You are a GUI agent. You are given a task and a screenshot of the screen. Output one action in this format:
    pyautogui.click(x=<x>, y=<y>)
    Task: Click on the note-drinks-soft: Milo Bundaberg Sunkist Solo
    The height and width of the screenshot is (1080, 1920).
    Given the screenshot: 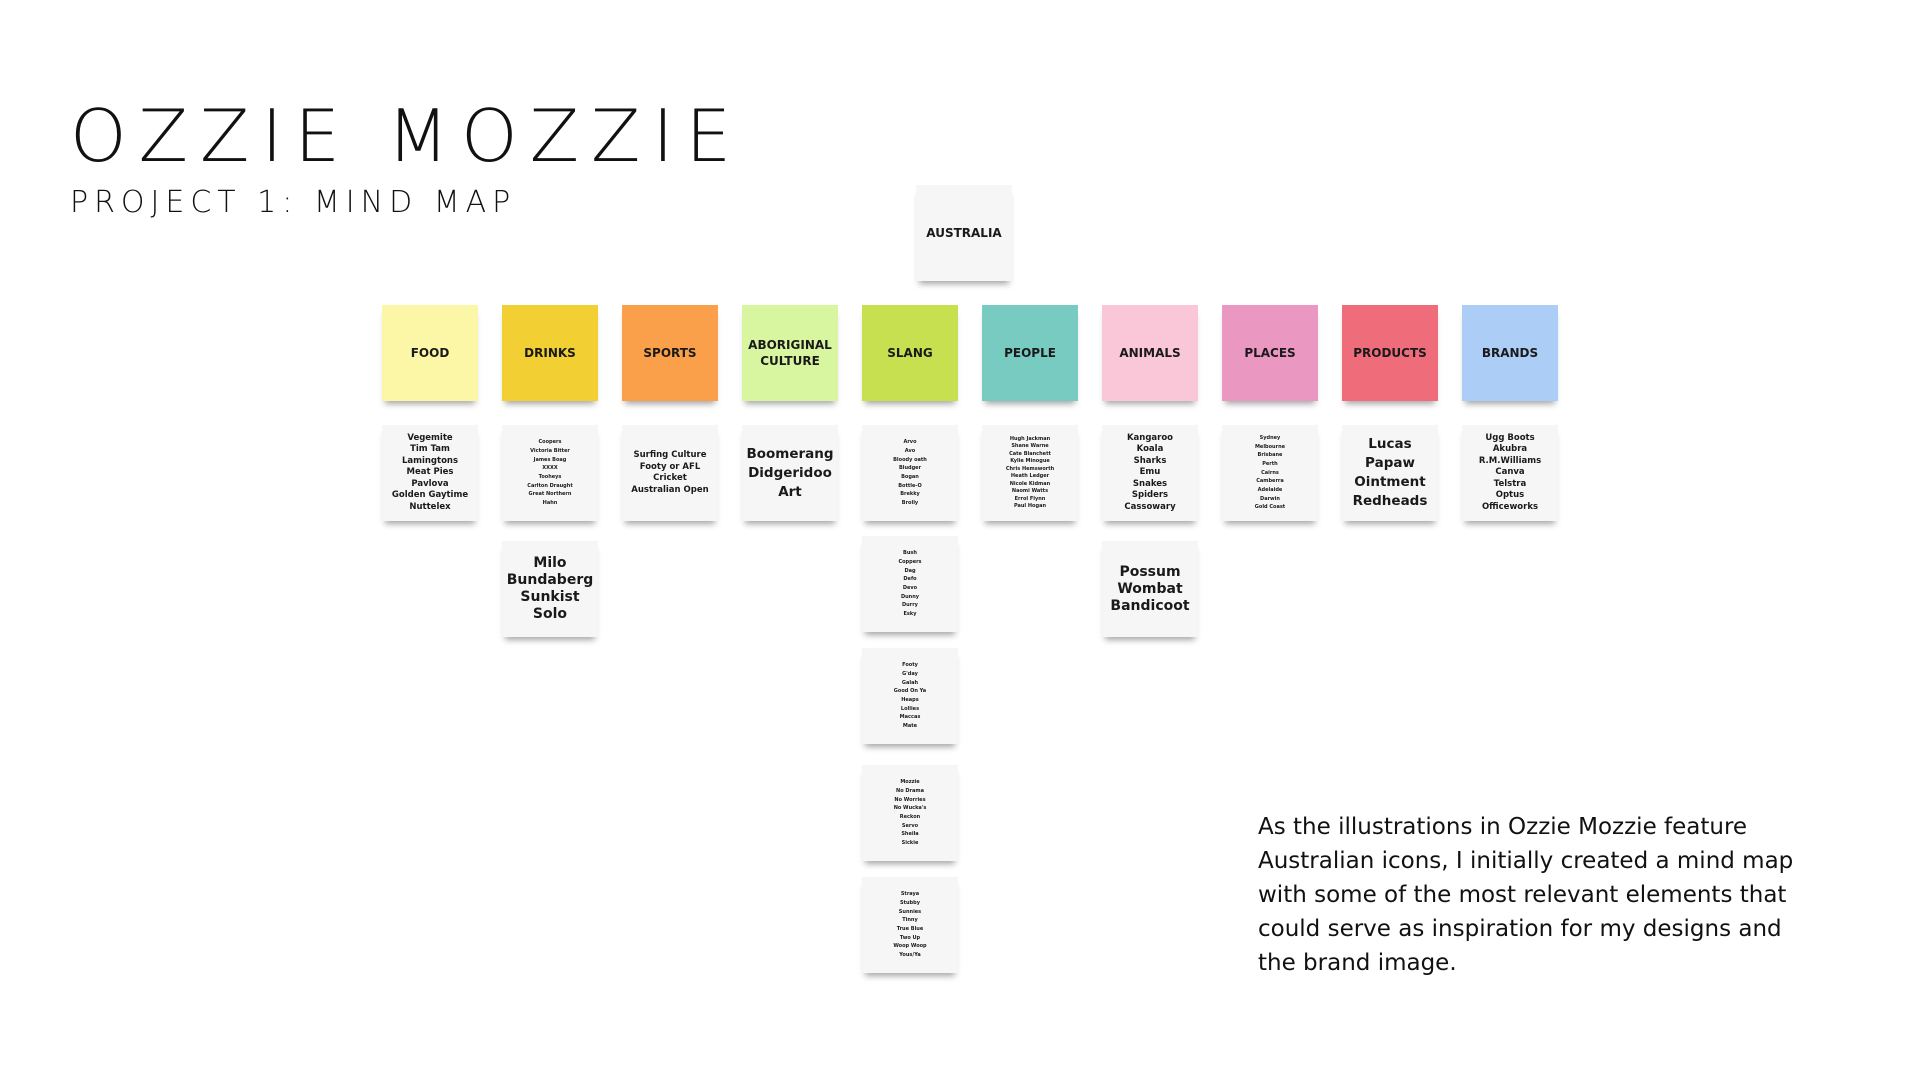 What is the action you would take?
    pyautogui.click(x=550, y=589)
    